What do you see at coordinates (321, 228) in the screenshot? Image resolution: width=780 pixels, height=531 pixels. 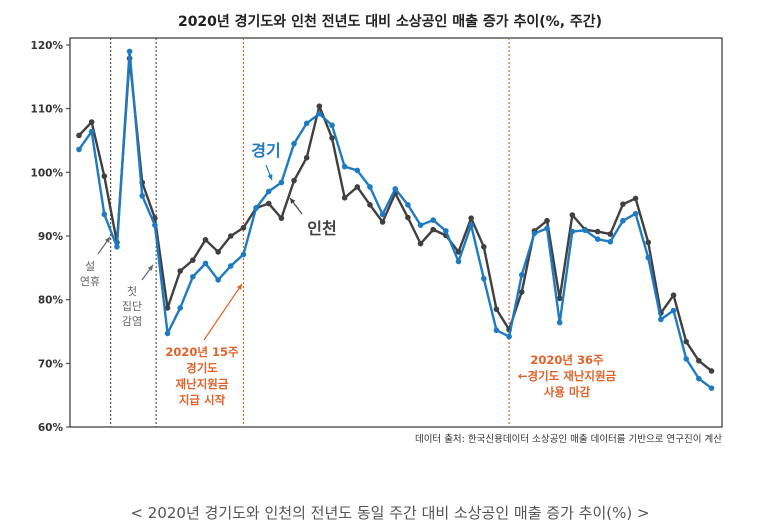 I see `series-label-incheon: 인천` at bounding box center [321, 228].